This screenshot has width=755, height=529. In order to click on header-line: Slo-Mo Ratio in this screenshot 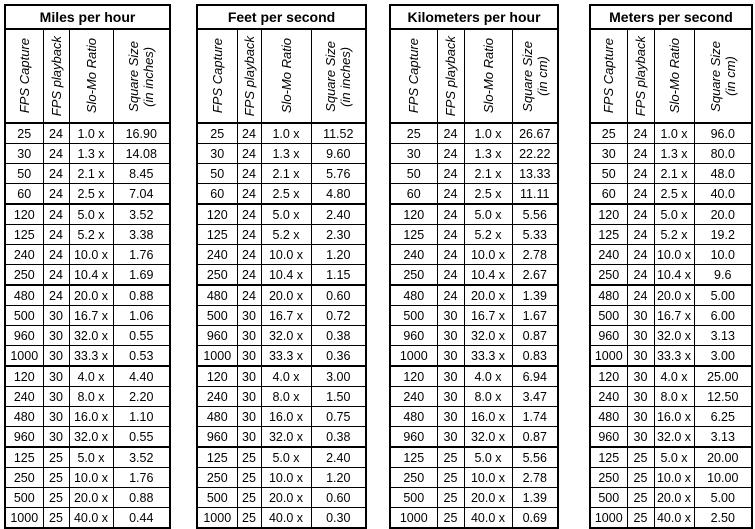, I will do `click(91, 76)`.